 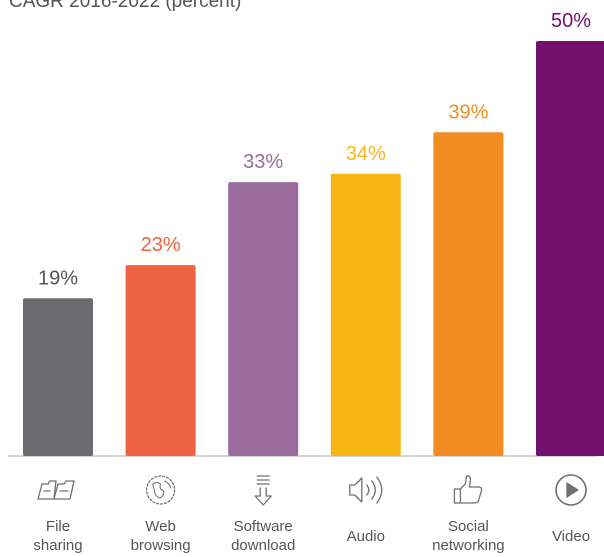 I want to click on category-label-line: Social, so click(x=468, y=526).